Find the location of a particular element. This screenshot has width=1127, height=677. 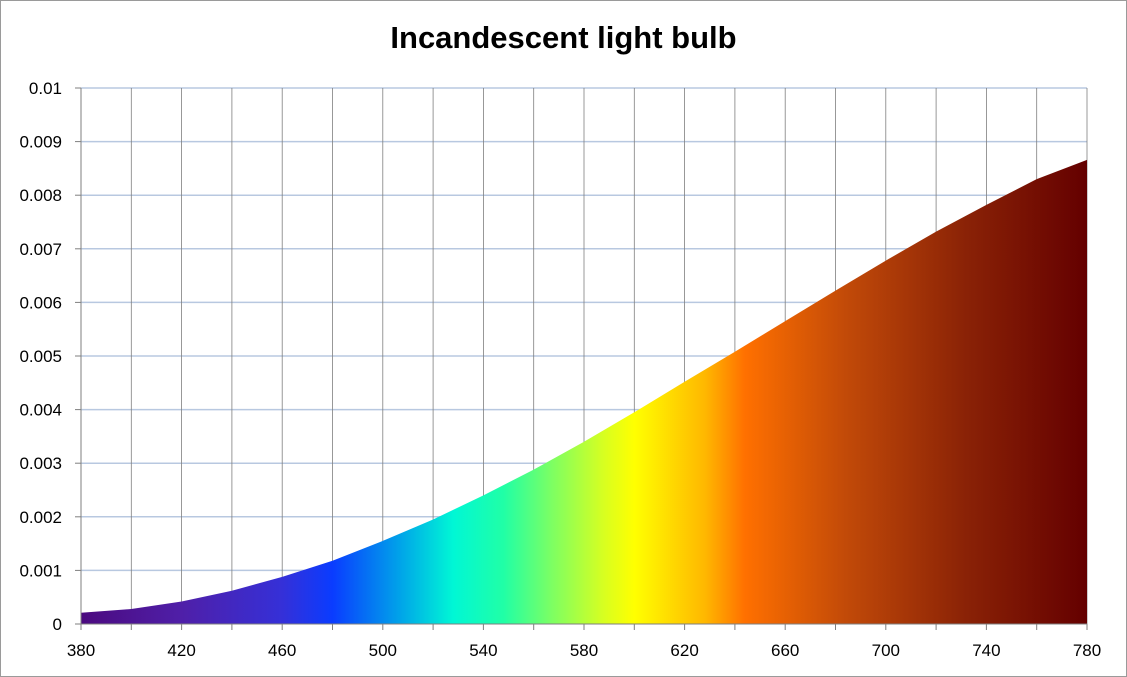

x-tick-label: 660 is located at coordinates (785, 650).